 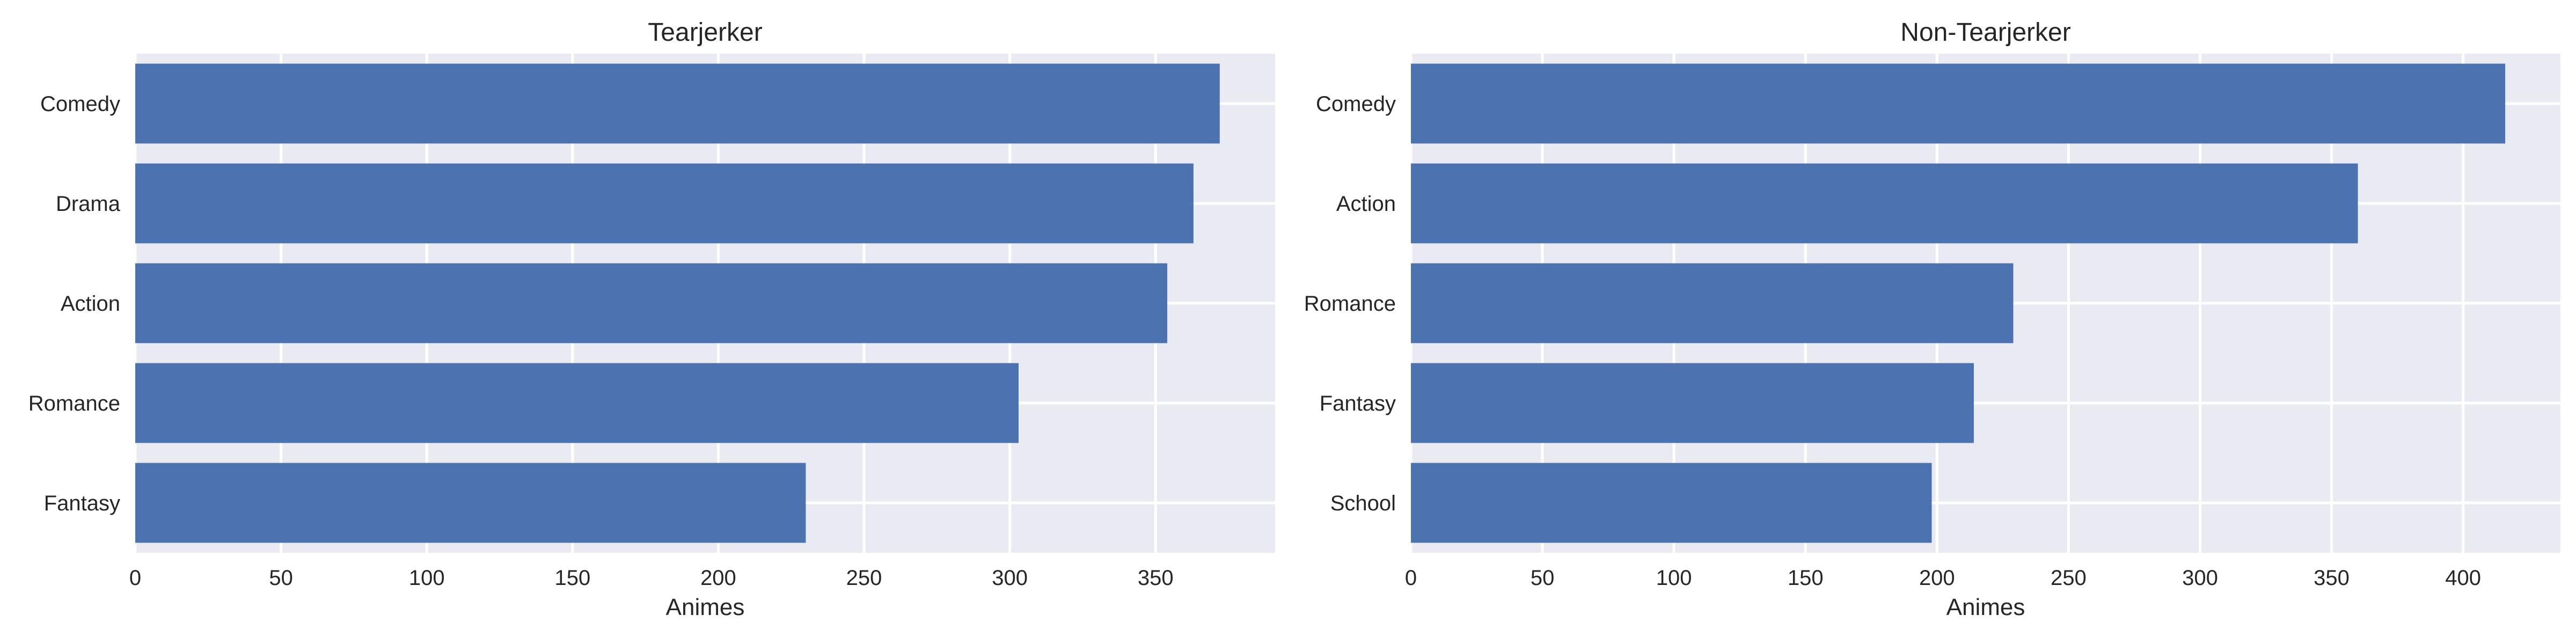 What do you see at coordinates (1363, 503) in the screenshot?
I see `y-tick-label: School` at bounding box center [1363, 503].